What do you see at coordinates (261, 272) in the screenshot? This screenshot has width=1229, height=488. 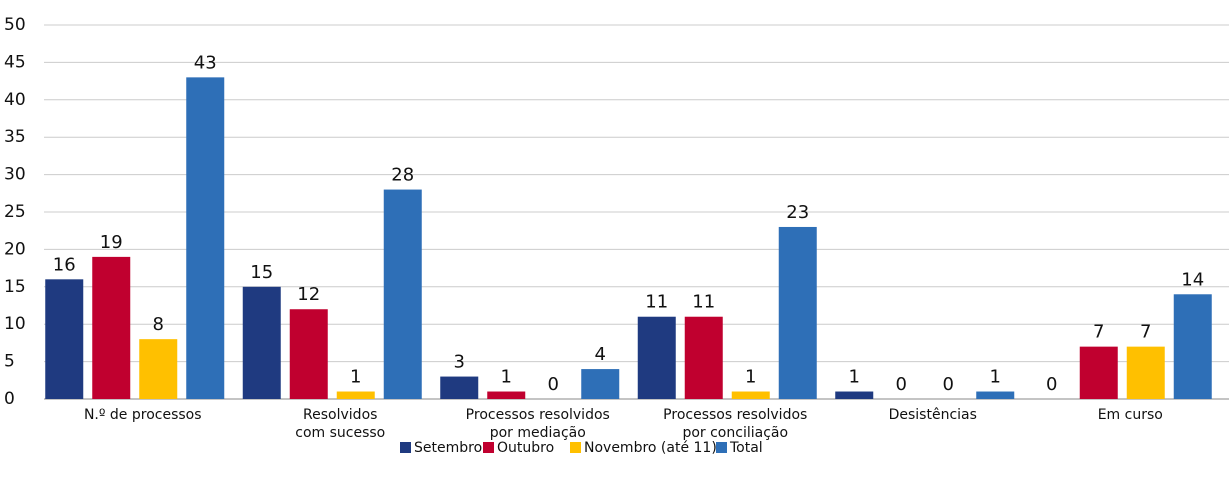 I see `value-label: 15` at bounding box center [261, 272].